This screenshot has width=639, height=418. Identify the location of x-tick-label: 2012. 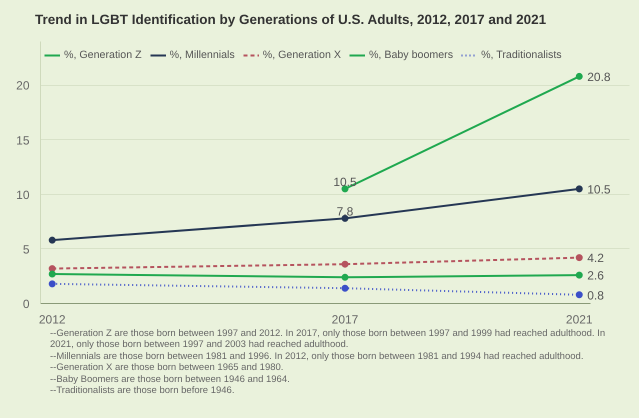
(52, 319).